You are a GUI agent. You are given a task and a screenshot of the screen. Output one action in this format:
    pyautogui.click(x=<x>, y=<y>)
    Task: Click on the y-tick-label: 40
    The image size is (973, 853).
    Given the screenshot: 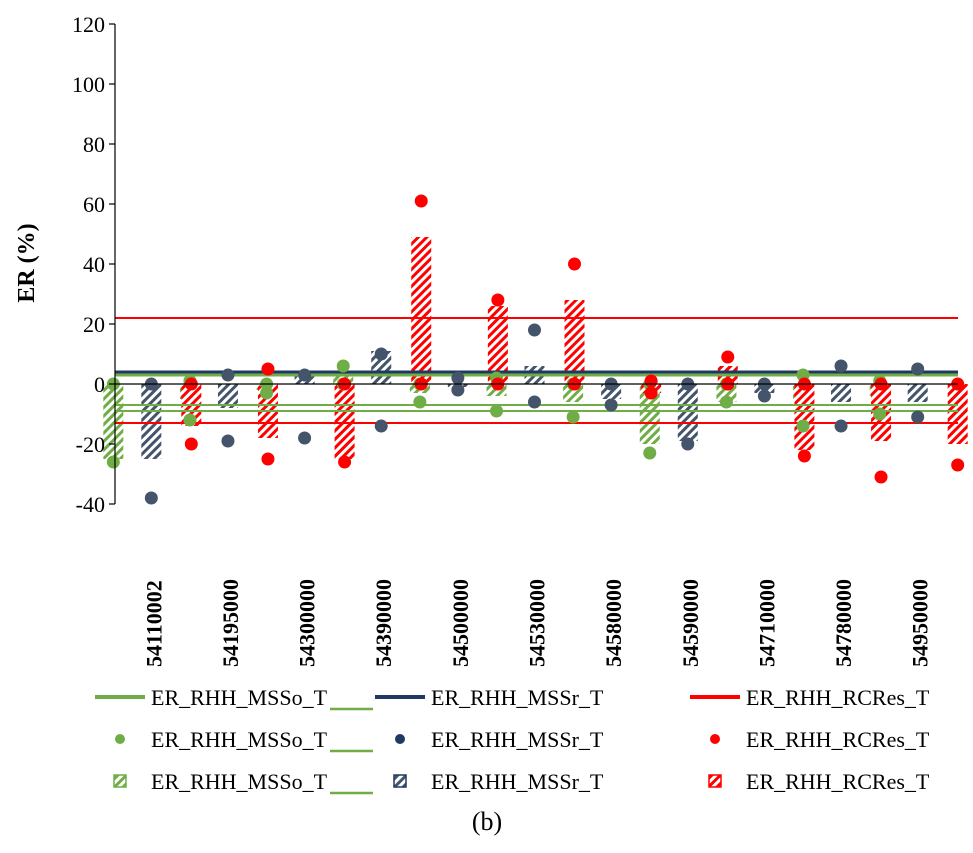 What is the action you would take?
    pyautogui.click(x=94, y=264)
    